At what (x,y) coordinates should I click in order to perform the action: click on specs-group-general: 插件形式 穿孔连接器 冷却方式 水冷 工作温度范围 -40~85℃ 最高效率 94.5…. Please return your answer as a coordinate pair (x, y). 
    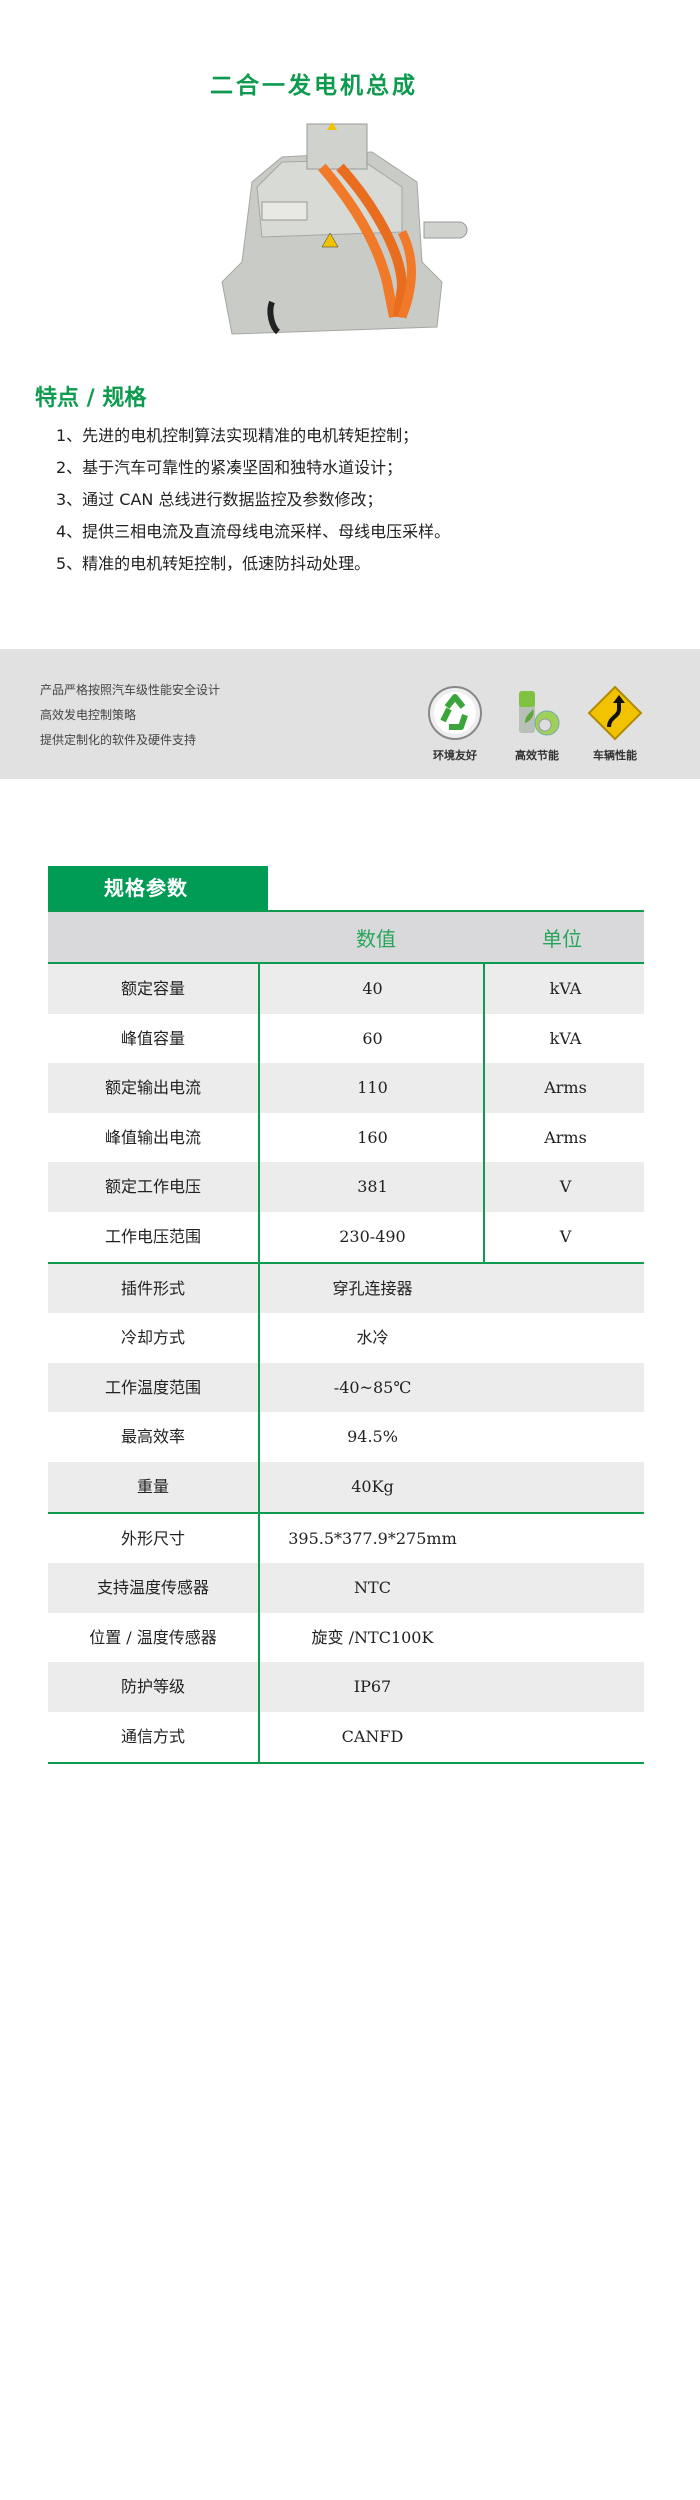
    Looking at the image, I should click on (346, 1387).